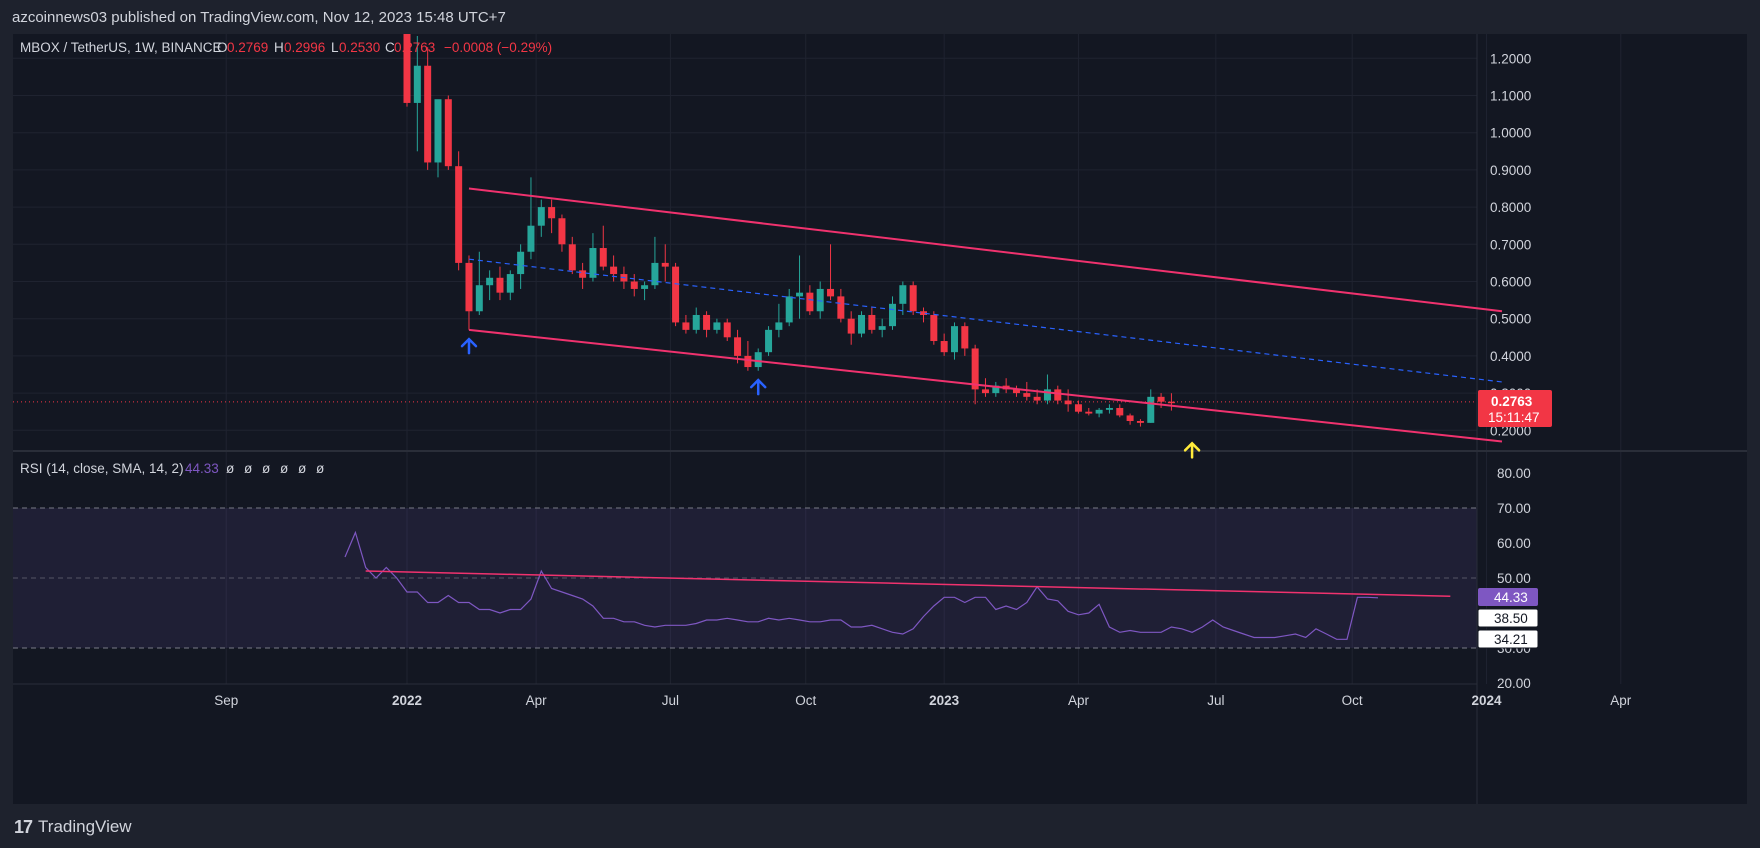 This screenshot has width=1760, height=848. Describe the element at coordinates (121, 47) in the screenshot. I see `legend-symbol: MBOX / TetherUS, 1W, BINANCE` at that location.